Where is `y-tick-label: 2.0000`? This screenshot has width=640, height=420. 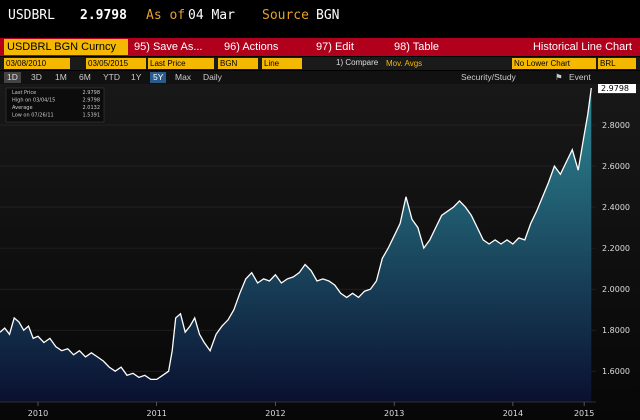
y-tick-label: 2.0000 is located at coordinates (616, 289).